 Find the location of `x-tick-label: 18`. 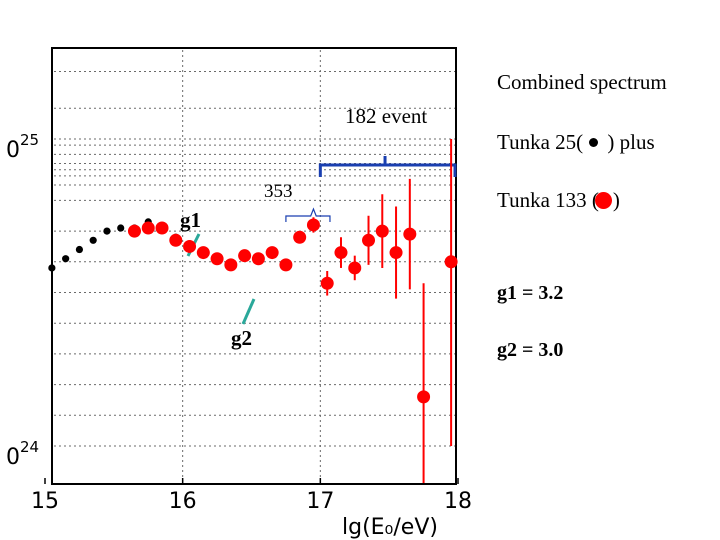

x-tick-label: 18 is located at coordinates (458, 501).